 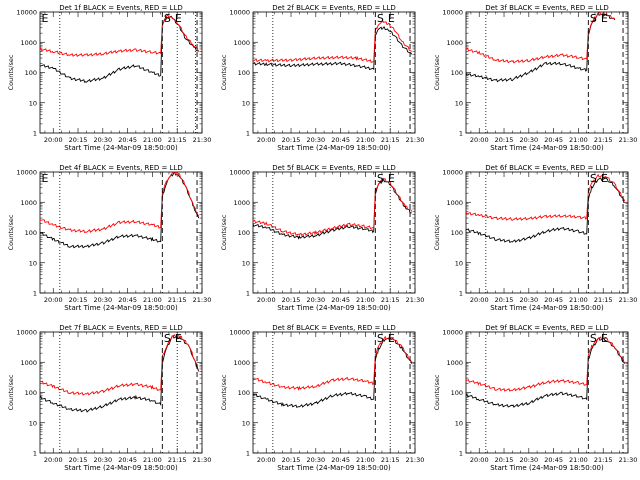 I want to click on panel-title: Det 5f BLACK = Events, RED = LLD, so click(x=333, y=168).